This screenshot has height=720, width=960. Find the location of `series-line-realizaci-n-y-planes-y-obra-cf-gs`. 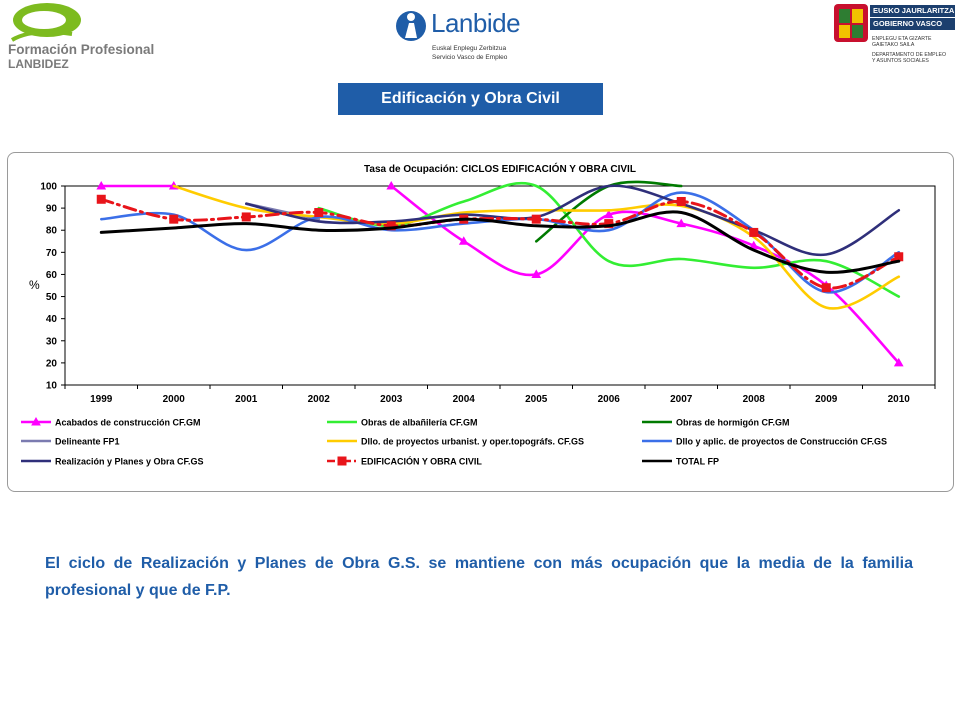

series-line-realizaci-n-y-planes-y-obra-cf-gs is located at coordinates (573, 220).